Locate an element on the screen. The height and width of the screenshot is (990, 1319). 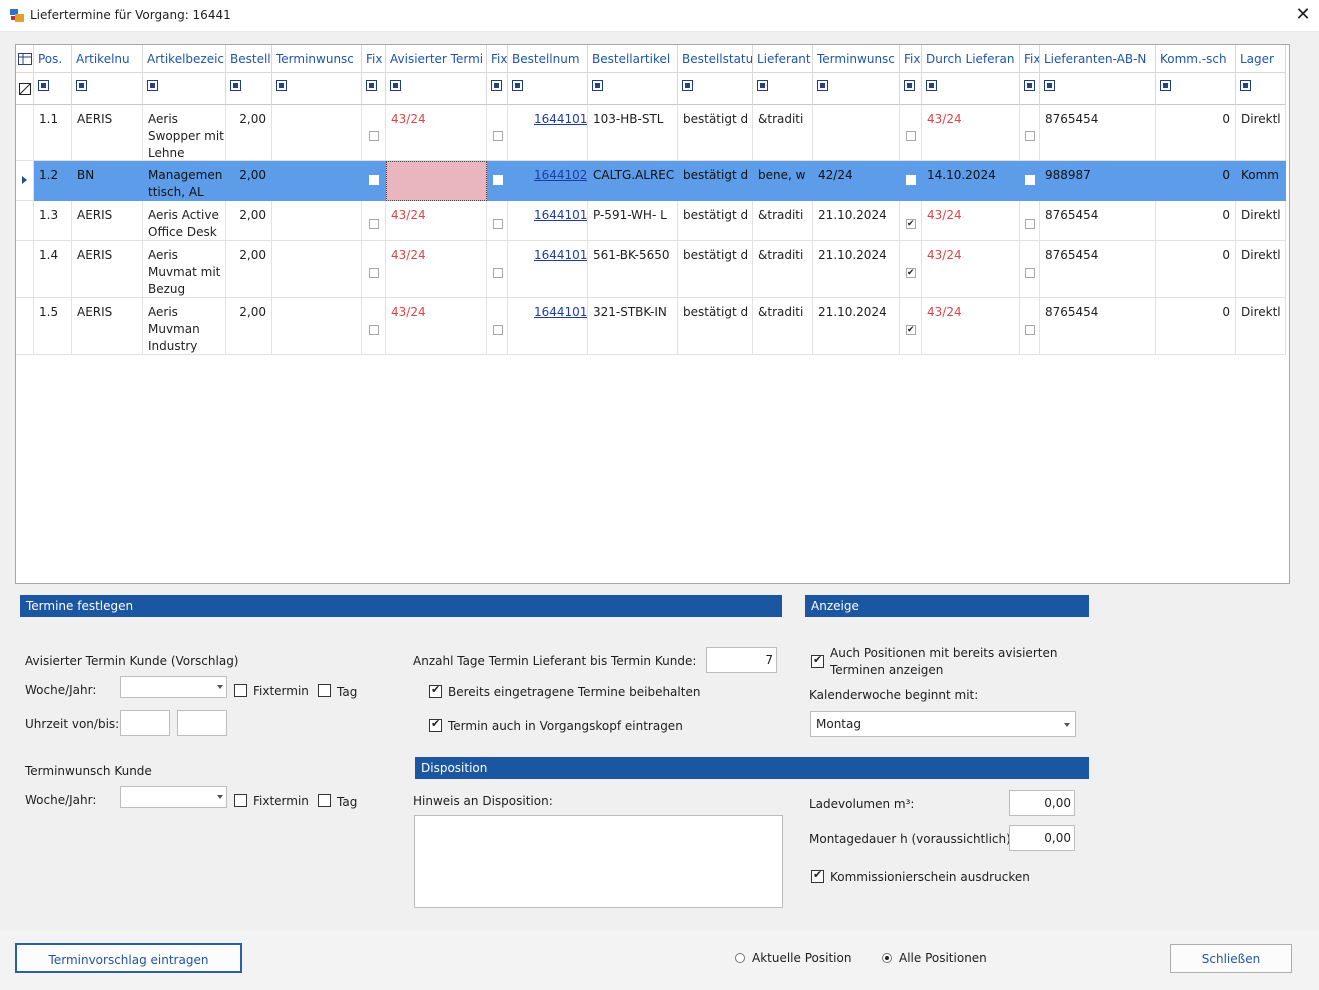
column-header-terminwunsch2: Terminwunsc is located at coordinates (856, 59).